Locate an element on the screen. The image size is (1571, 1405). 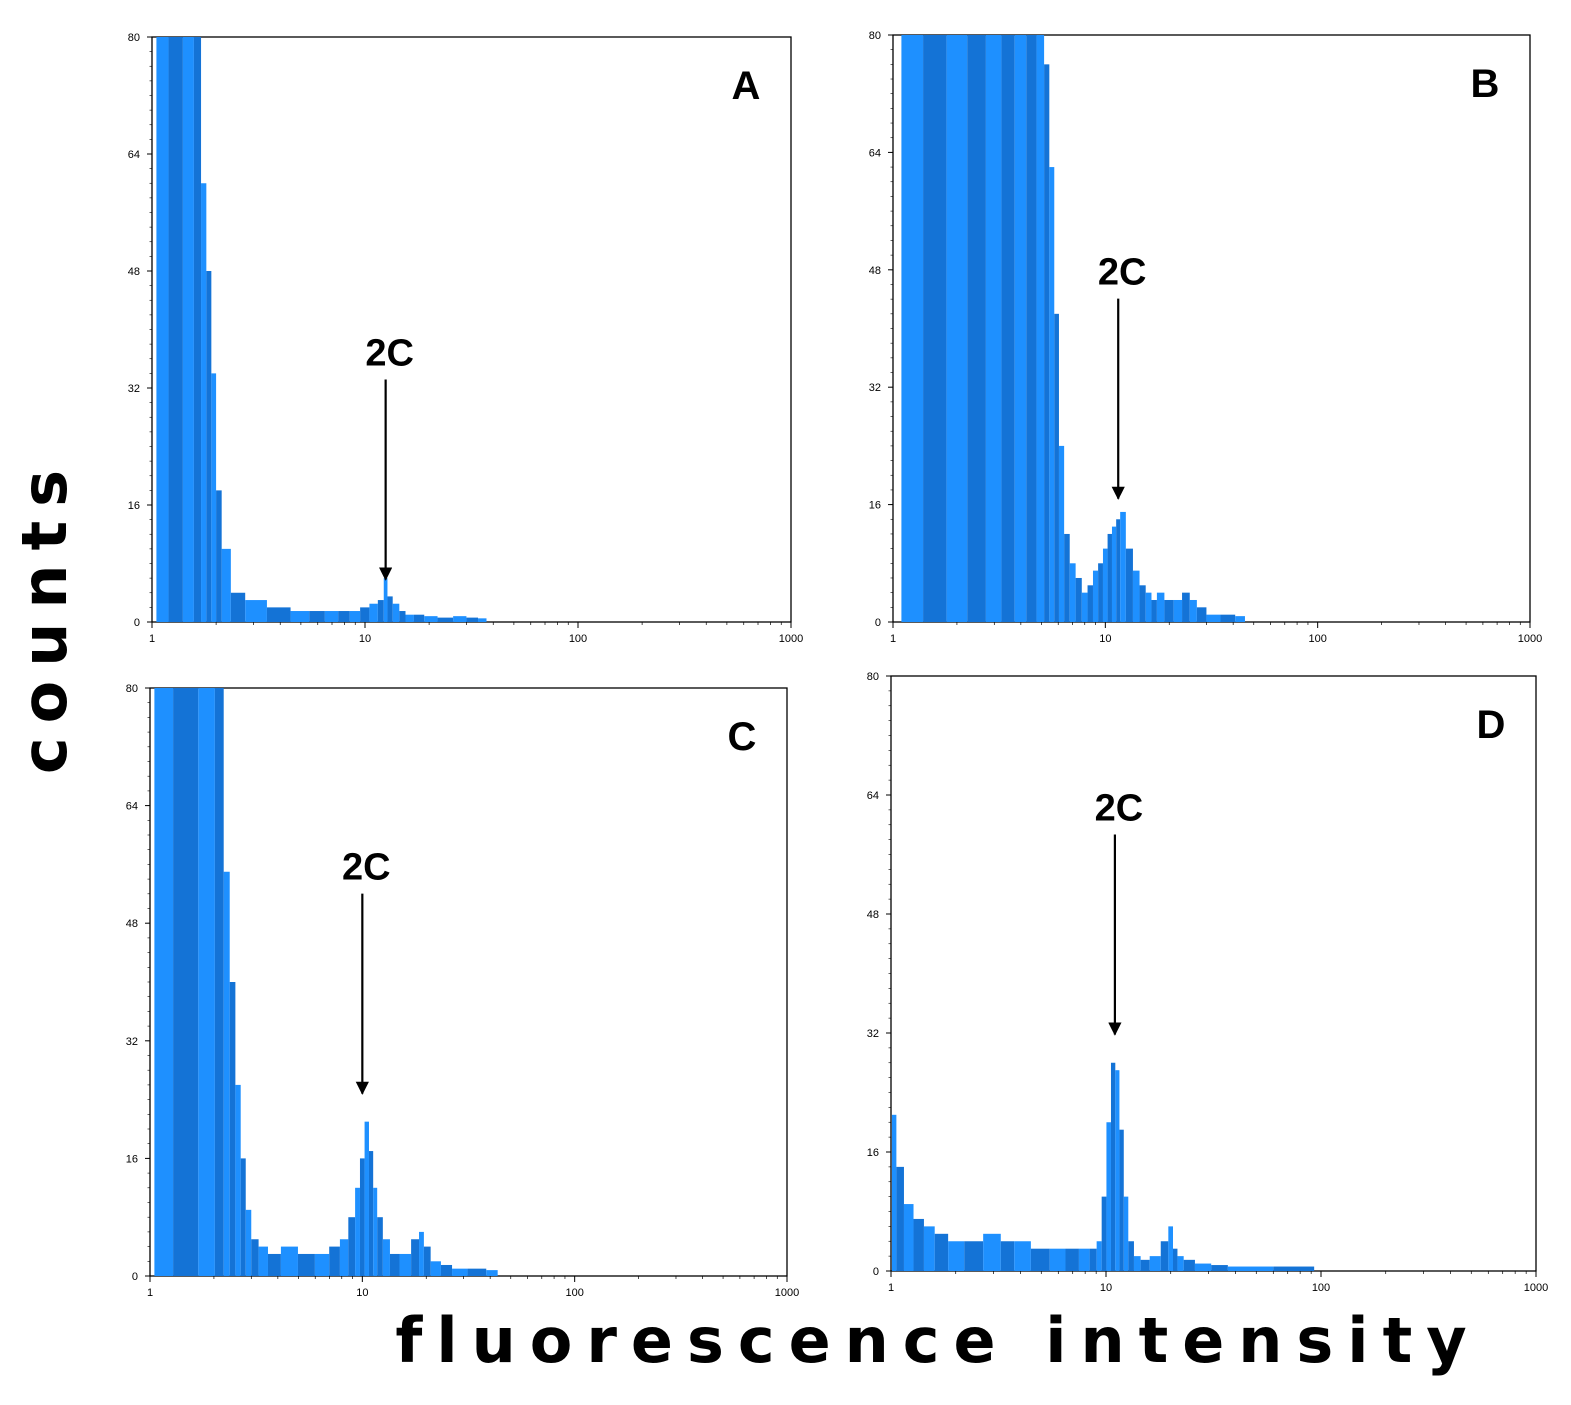
panel-label: A is located at coordinates (746, 86).